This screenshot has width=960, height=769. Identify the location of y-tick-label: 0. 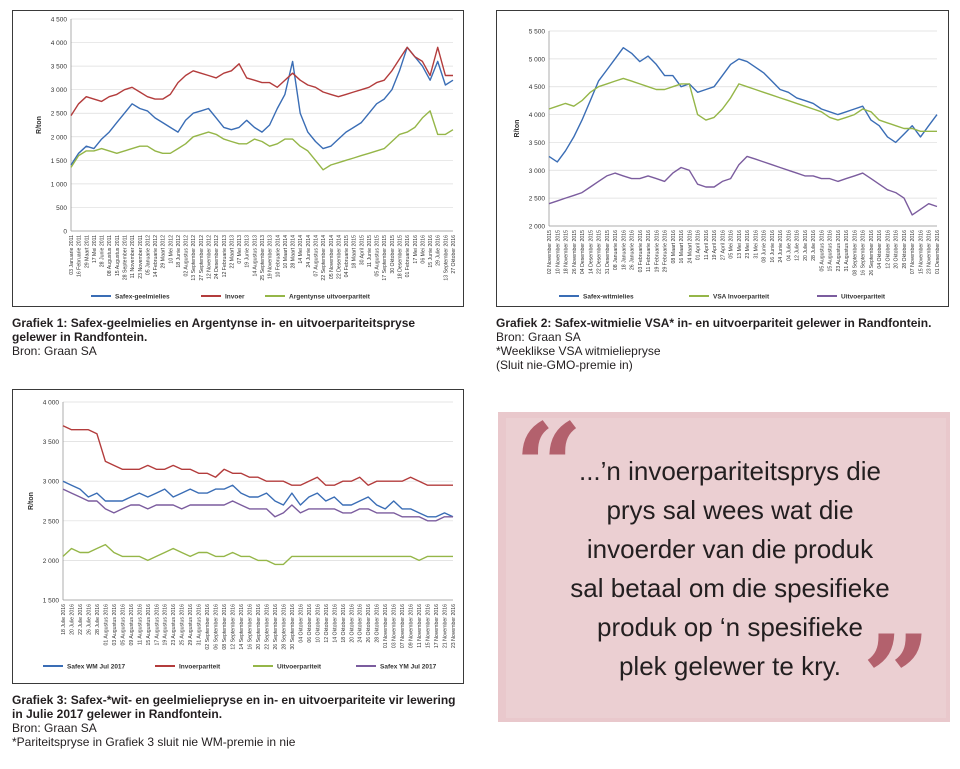
(65, 232).